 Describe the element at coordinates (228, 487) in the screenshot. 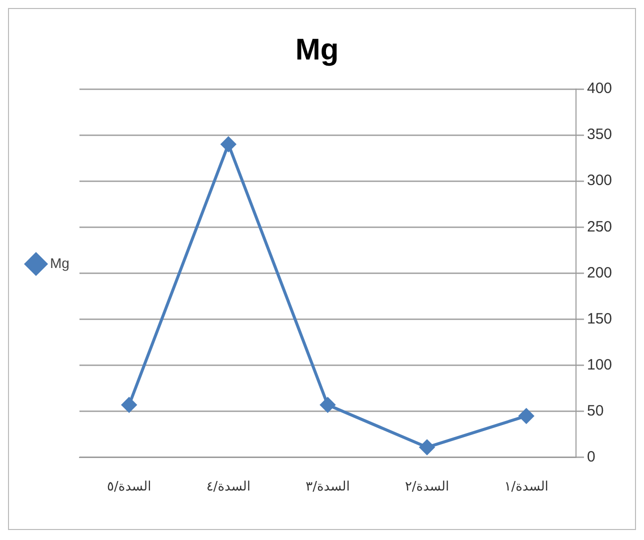

I see `x-tick-label: السدة/٤` at that location.